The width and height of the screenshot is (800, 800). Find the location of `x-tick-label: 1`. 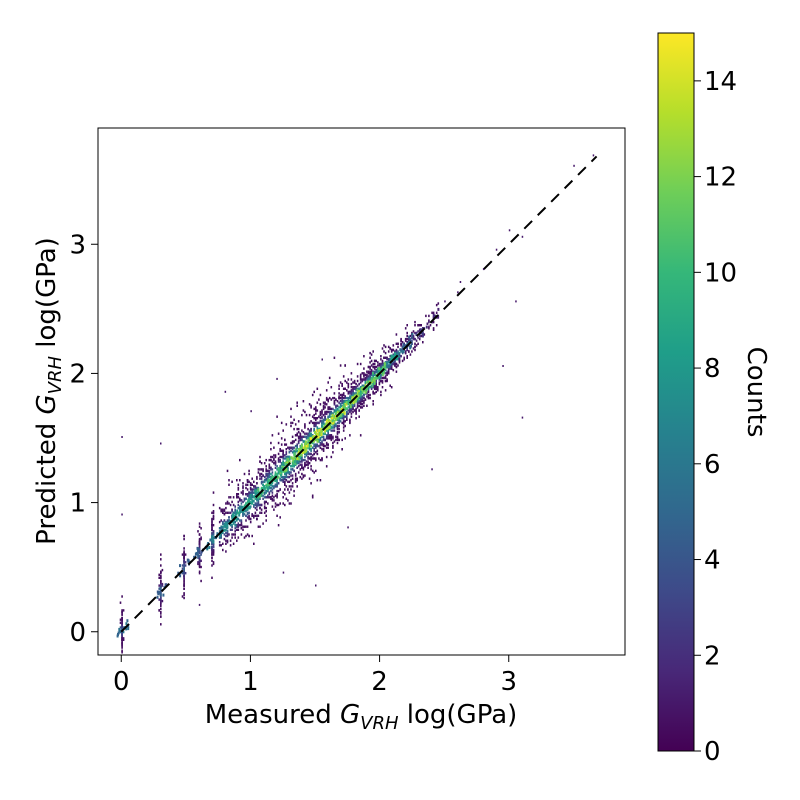

x-tick-label: 1 is located at coordinates (250, 682).